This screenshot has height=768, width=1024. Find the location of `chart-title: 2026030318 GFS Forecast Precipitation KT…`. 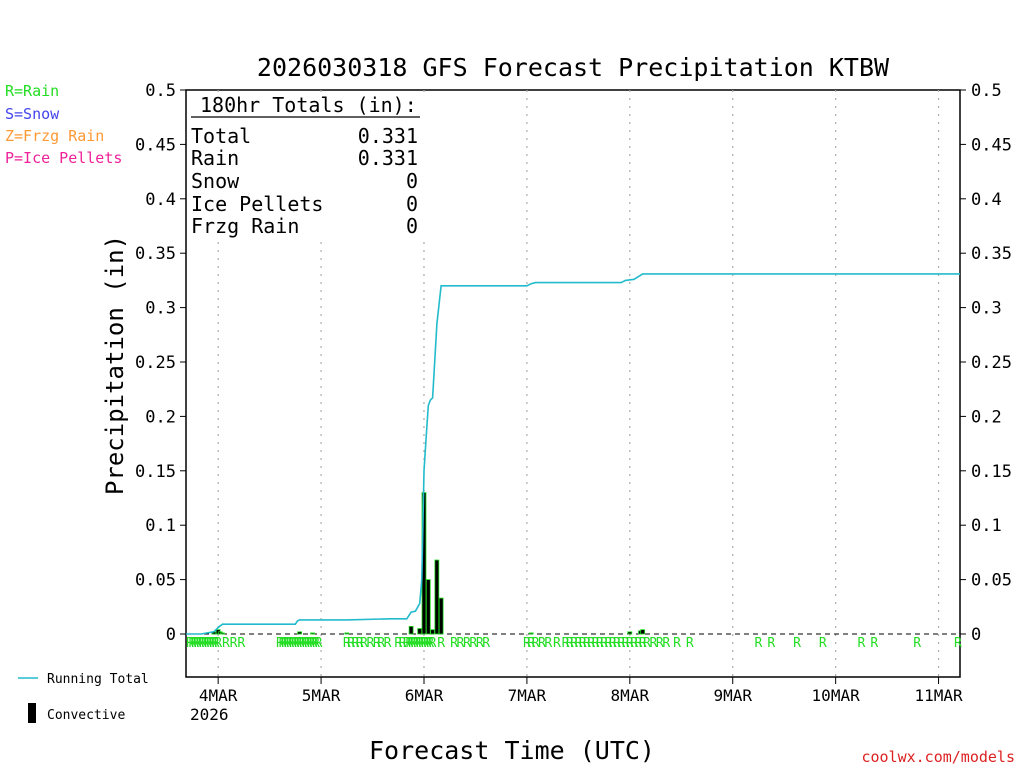

chart-title: 2026030318 GFS Forecast Precipitation KT… is located at coordinates (573, 67).